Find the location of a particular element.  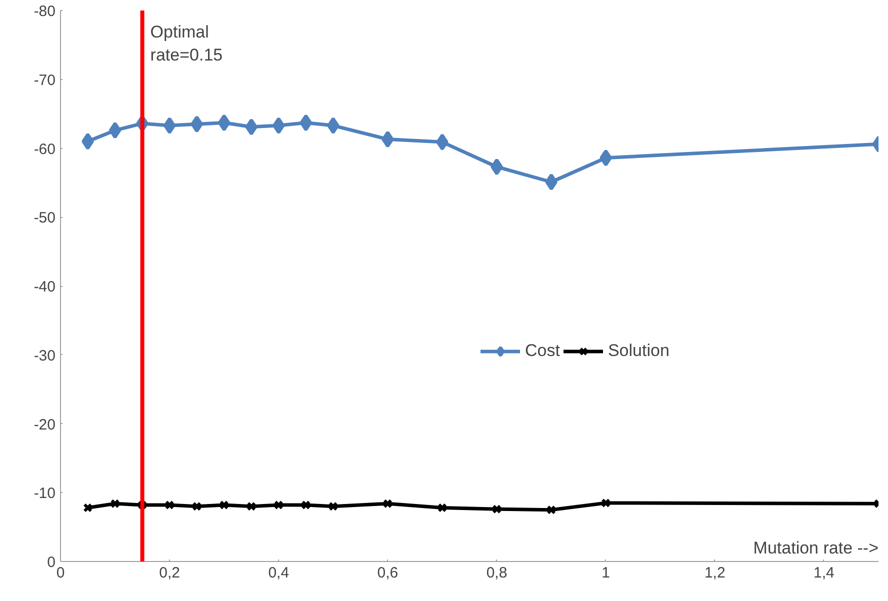

y-tick-label: -20 is located at coordinates (45, 425).